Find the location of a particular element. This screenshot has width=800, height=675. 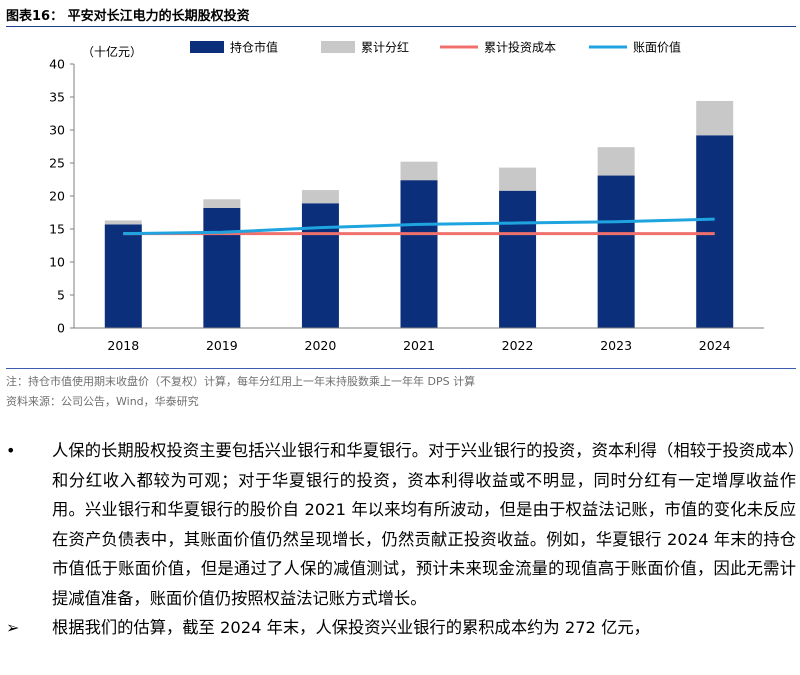

y-tick-label: 5 is located at coordinates (61, 295).